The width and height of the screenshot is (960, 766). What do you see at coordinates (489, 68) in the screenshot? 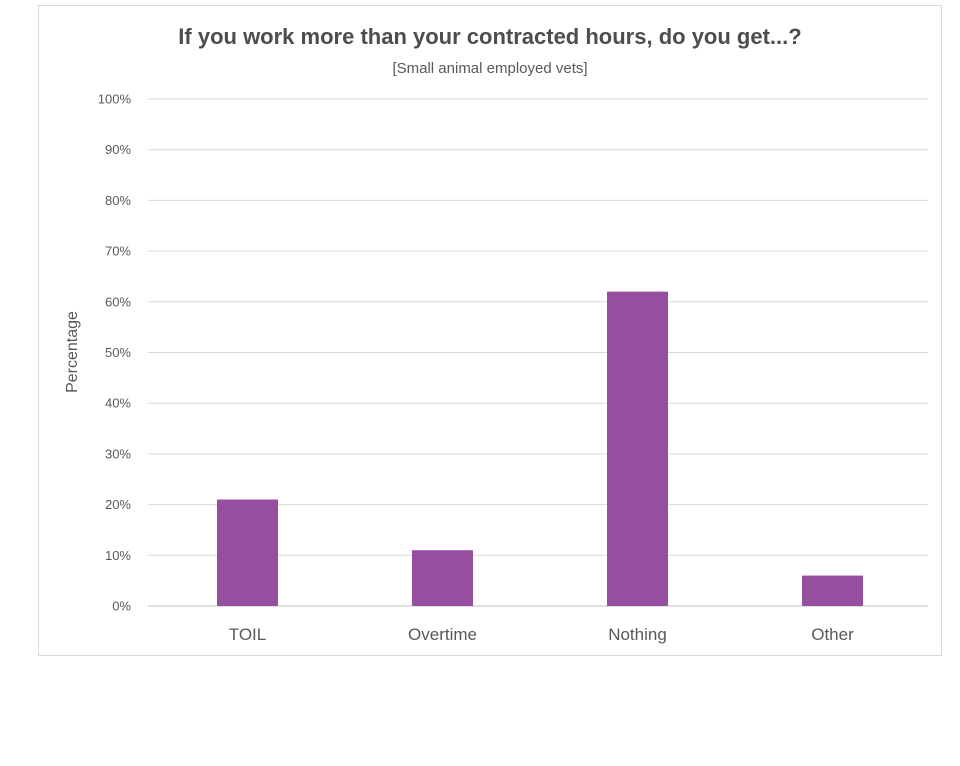
I see `chart-subtitle: [Small animal employed vets]` at bounding box center [489, 68].